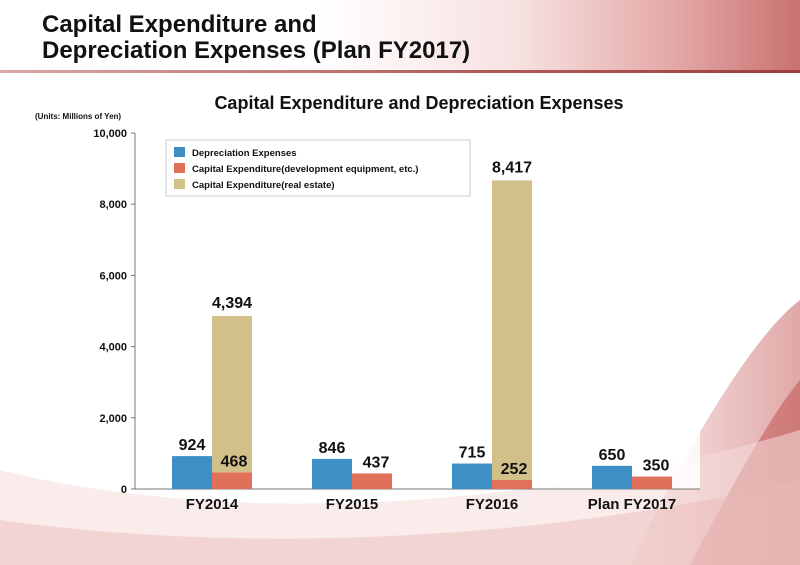 This screenshot has height=565, width=800. Describe the element at coordinates (113, 419) in the screenshot. I see `y-tick-label: 2,000` at that location.